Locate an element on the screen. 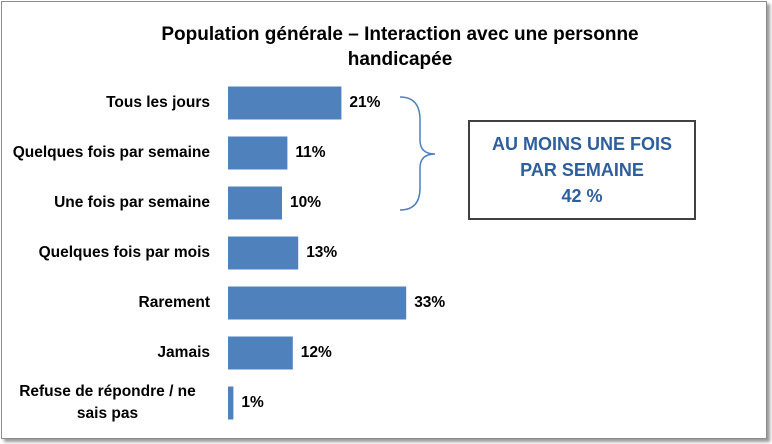 Image resolution: width=772 pixels, height=444 pixels. value-label: 10% is located at coordinates (306, 202).